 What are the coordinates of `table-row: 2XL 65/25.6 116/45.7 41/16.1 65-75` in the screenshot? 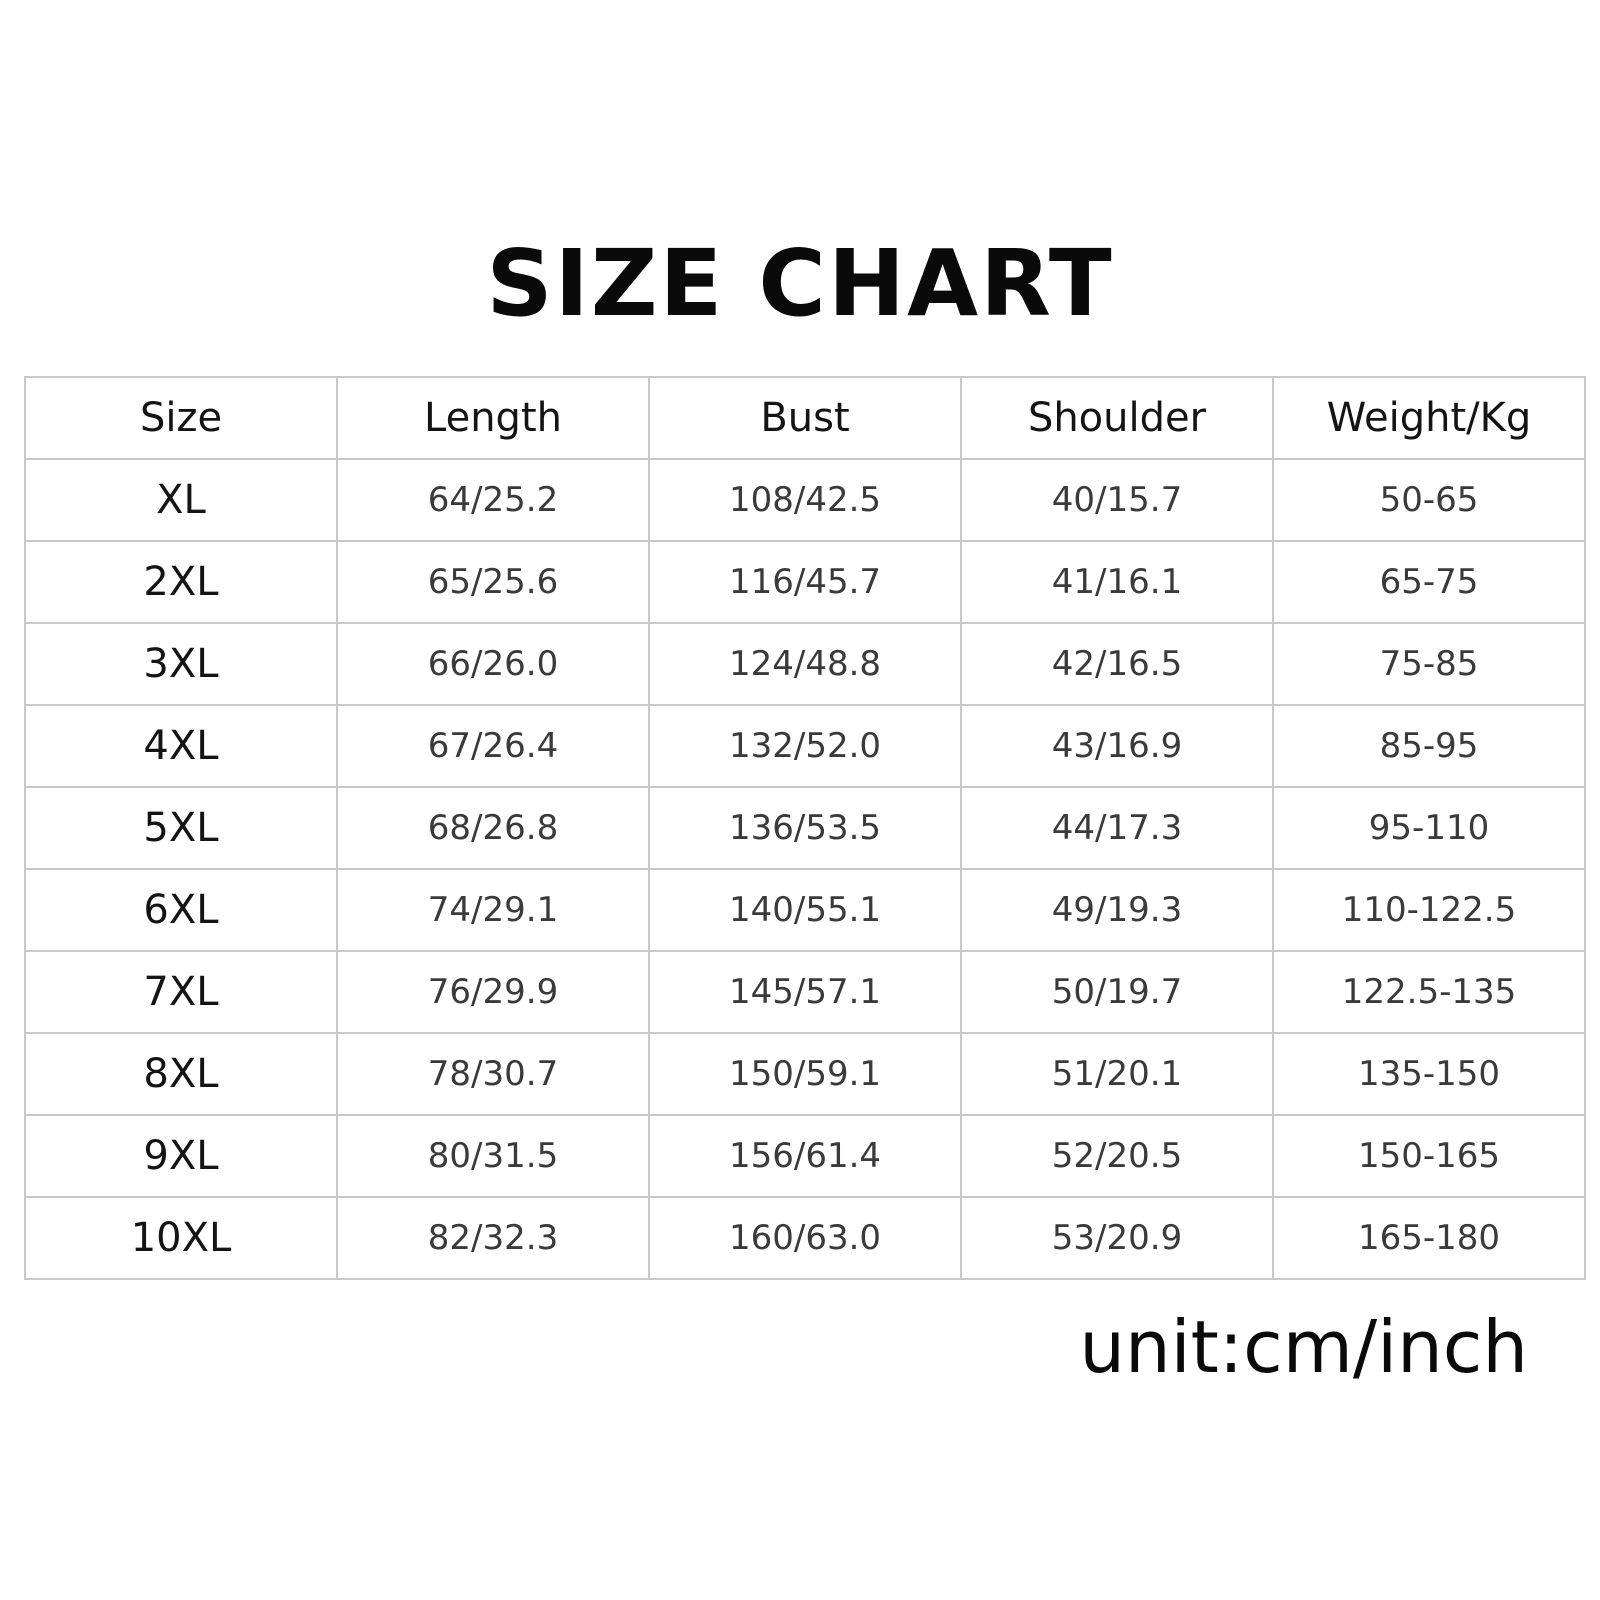 It's located at (805, 582).